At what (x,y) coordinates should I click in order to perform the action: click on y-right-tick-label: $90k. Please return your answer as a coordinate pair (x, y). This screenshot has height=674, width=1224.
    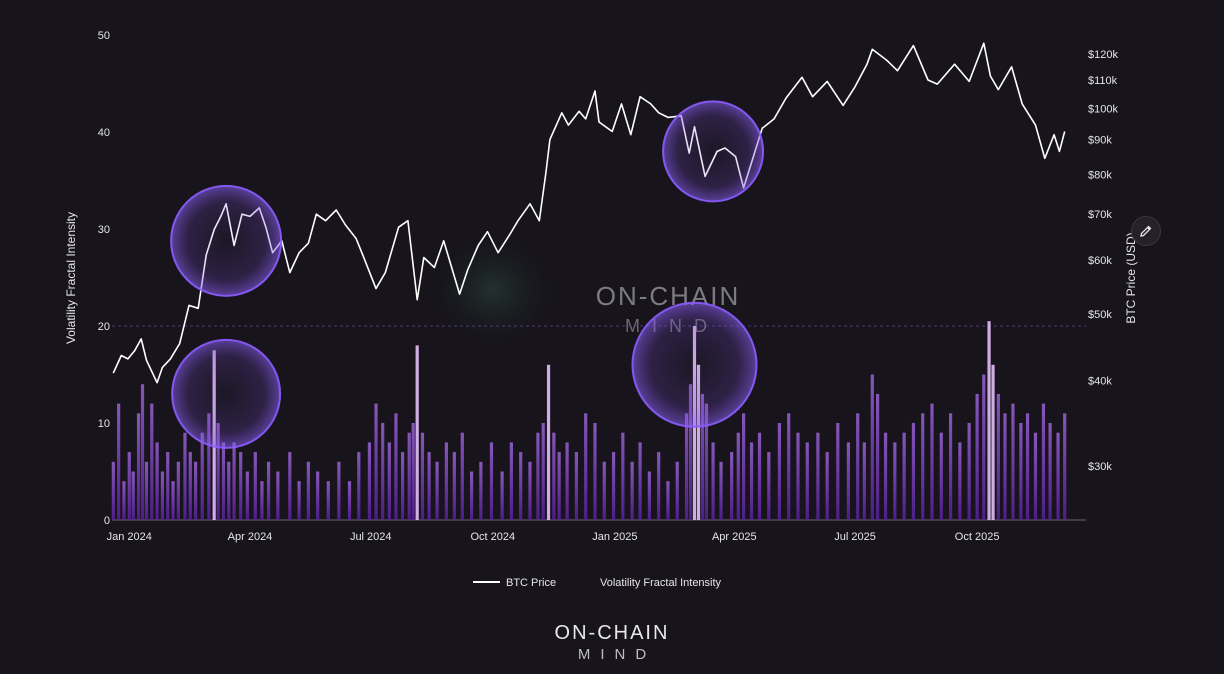
    Looking at the image, I should click on (1100, 141).